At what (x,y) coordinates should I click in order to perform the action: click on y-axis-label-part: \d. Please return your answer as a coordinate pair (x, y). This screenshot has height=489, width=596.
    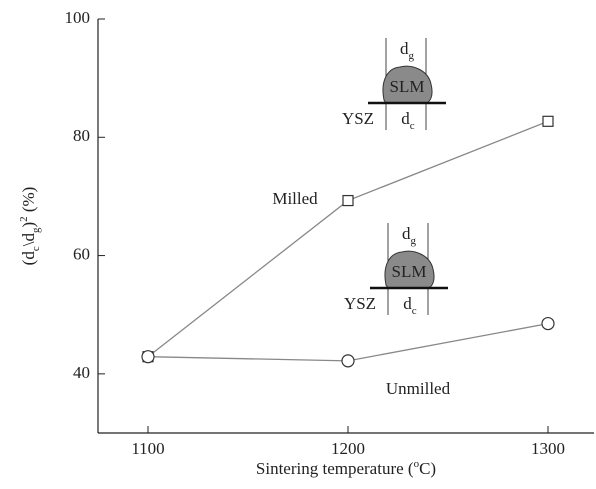
    Looking at the image, I should click on (28, 240).